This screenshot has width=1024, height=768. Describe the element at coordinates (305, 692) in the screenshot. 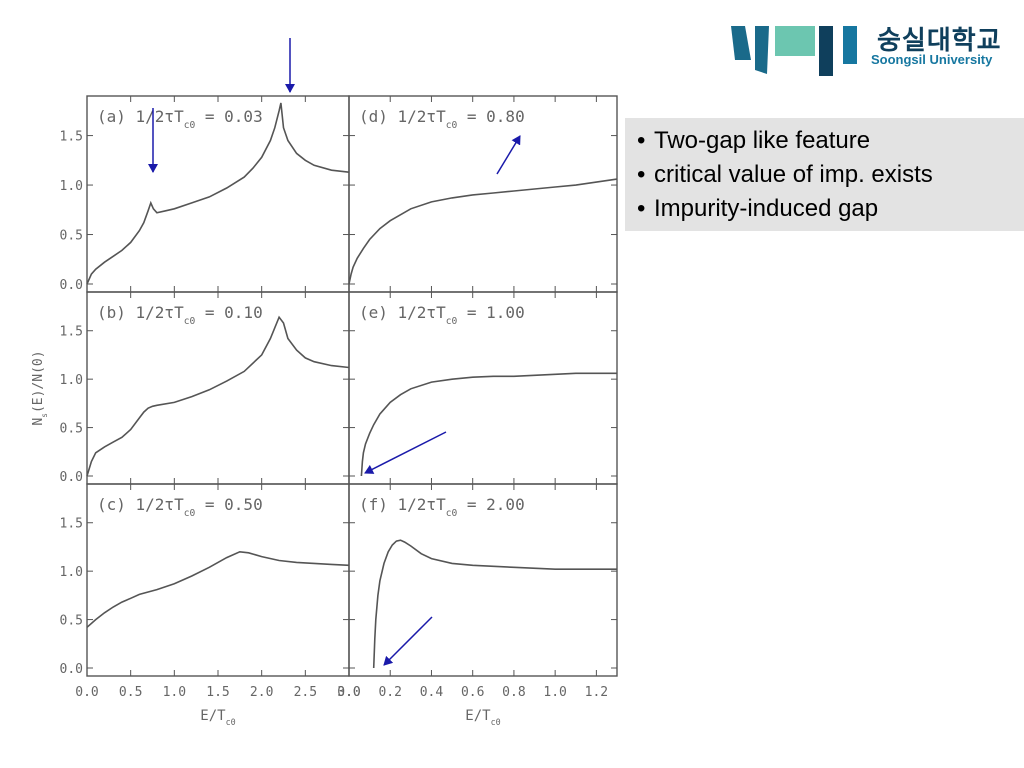

I see `x-tick-label: 2.5` at that location.